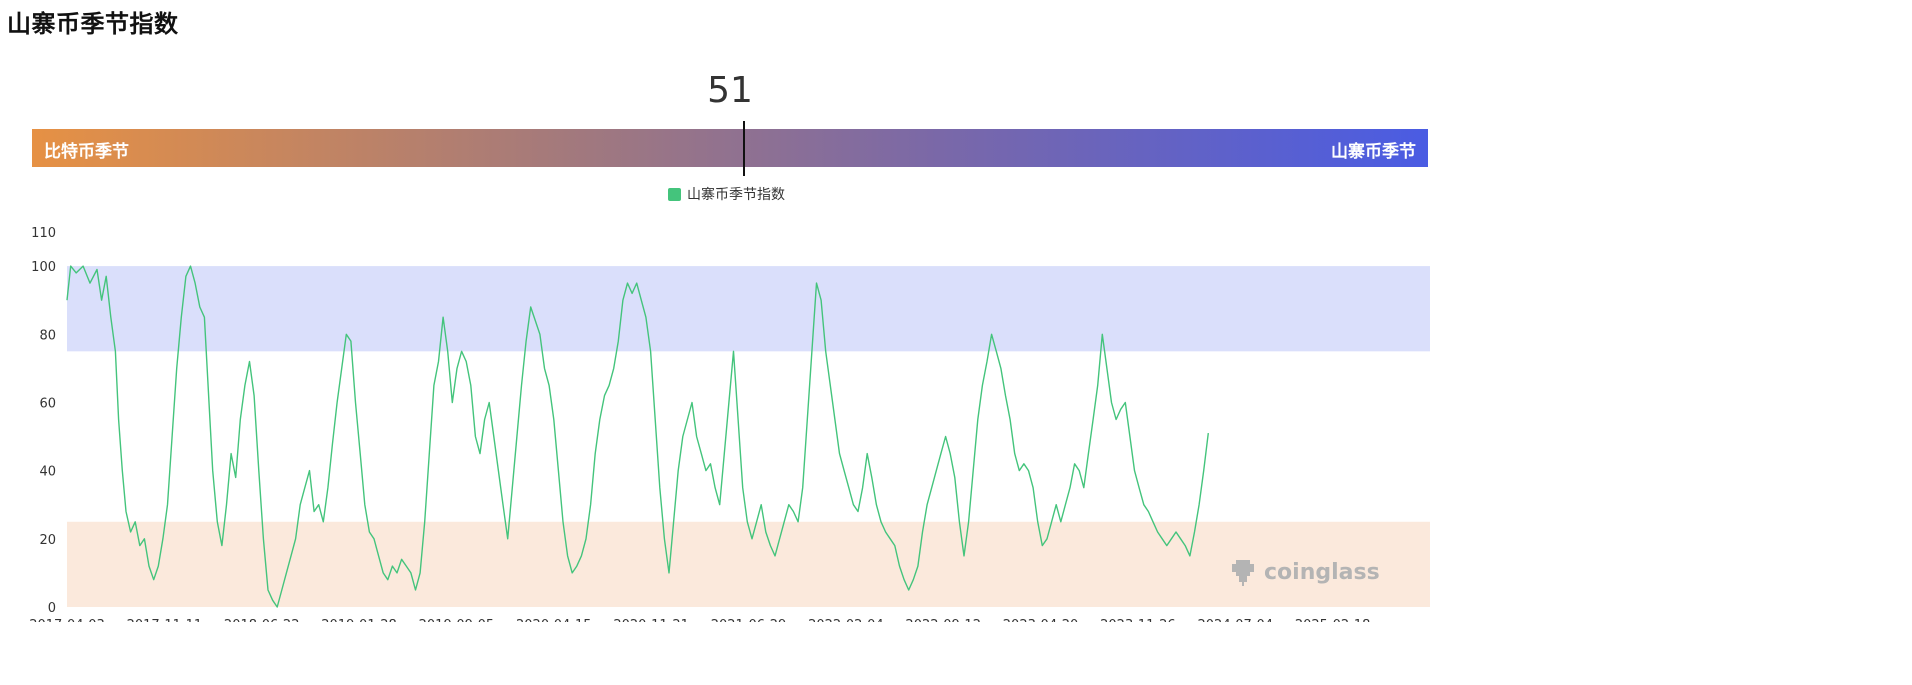  I want to click on x-tick-label: 2021-06-29, so click(749, 620).